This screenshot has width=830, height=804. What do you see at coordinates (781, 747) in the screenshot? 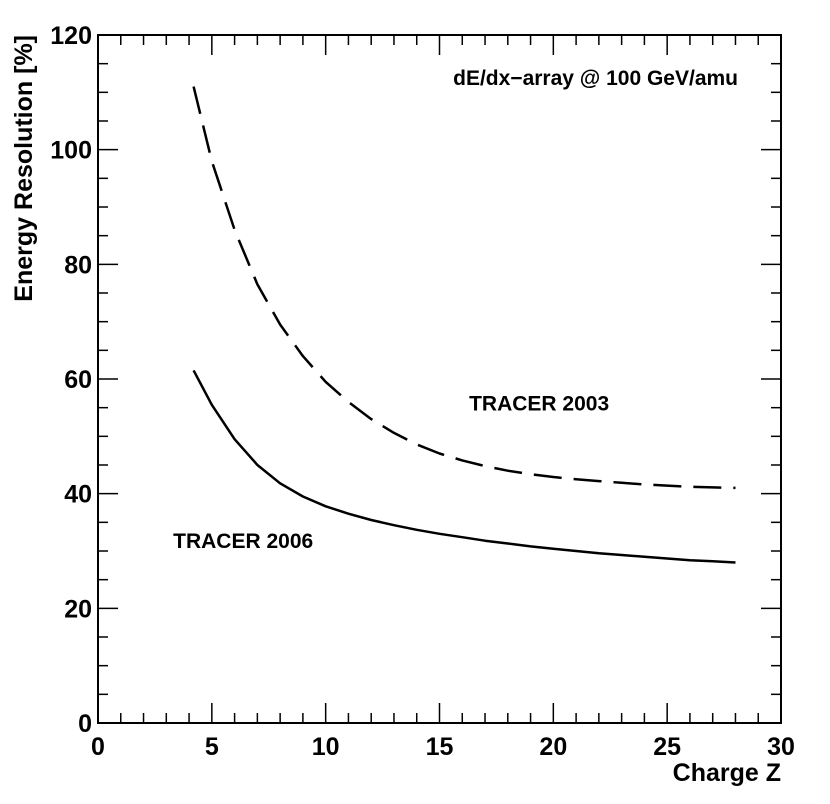
I see `x-tick-label: 30` at bounding box center [781, 747].